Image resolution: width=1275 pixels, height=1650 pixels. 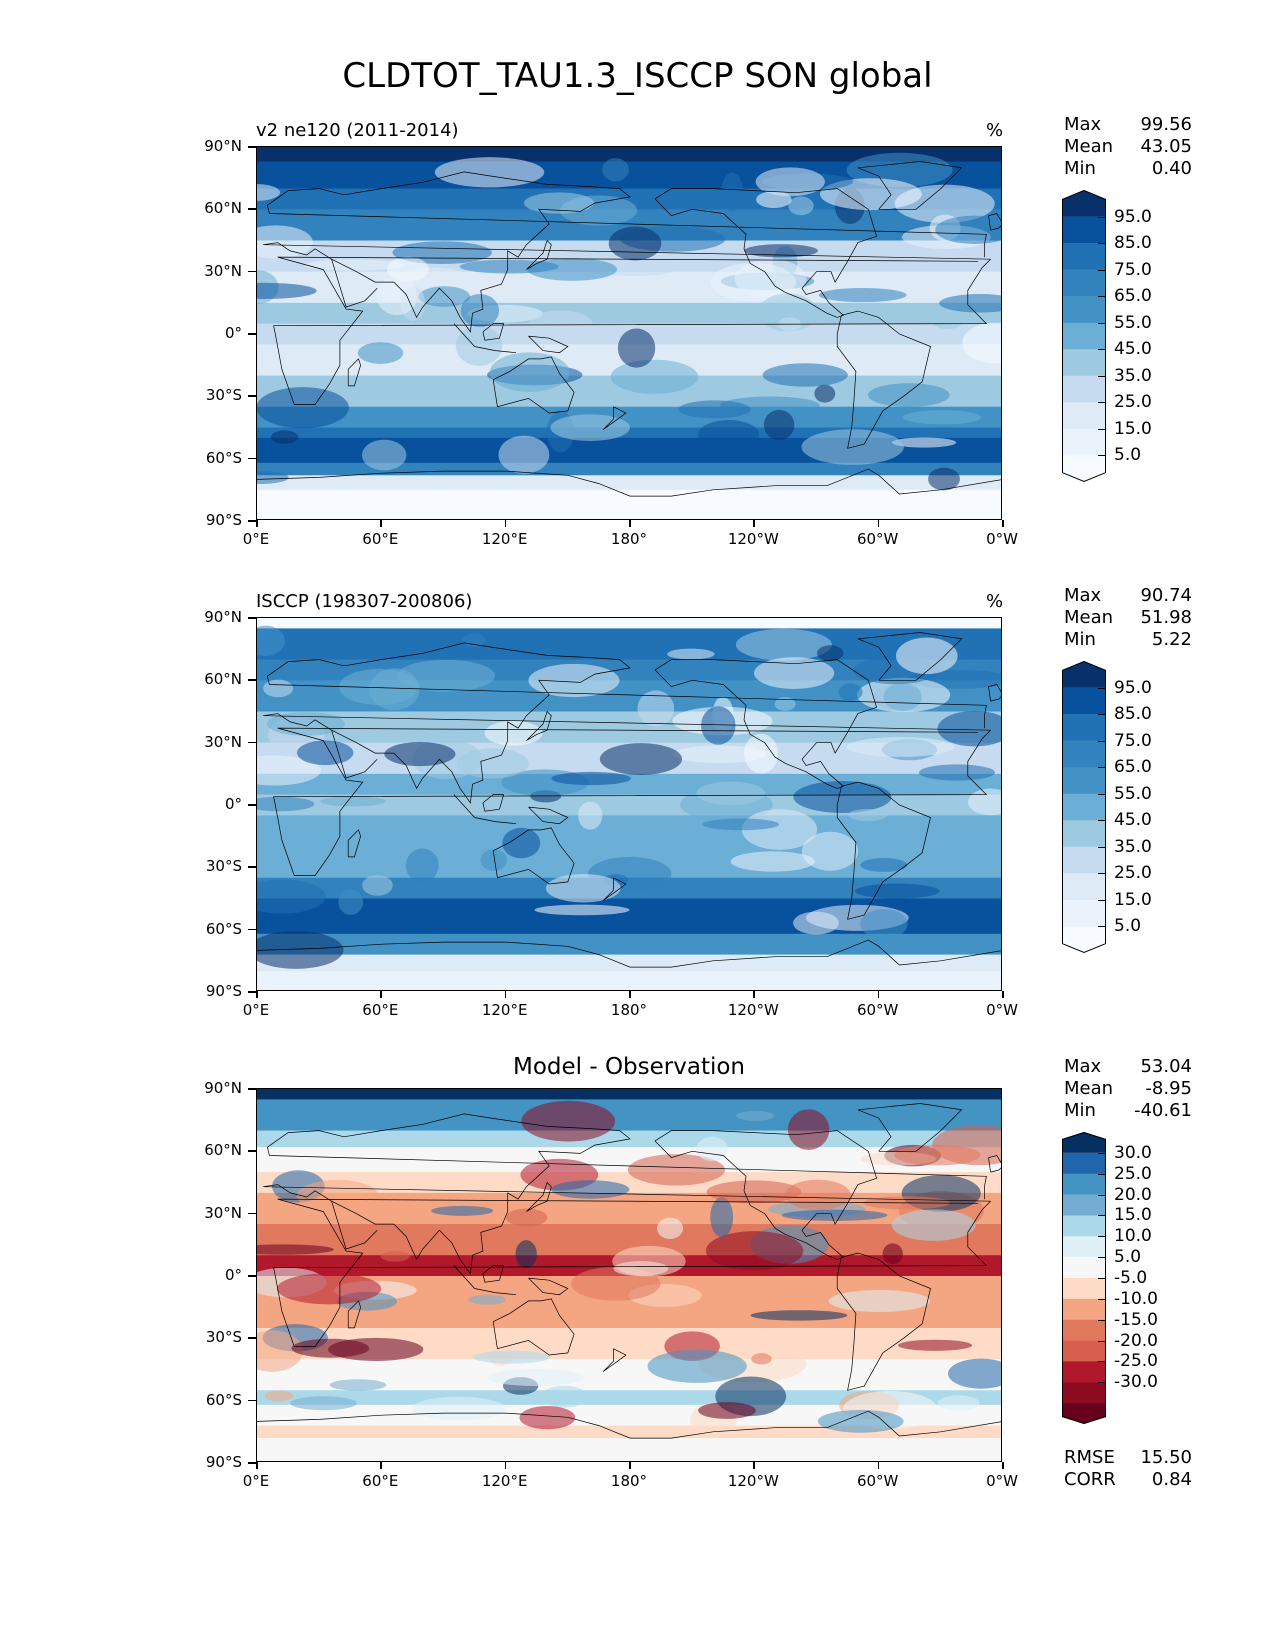 What do you see at coordinates (1168, 1088) in the screenshot?
I see `mean-value: -8.95` at bounding box center [1168, 1088].